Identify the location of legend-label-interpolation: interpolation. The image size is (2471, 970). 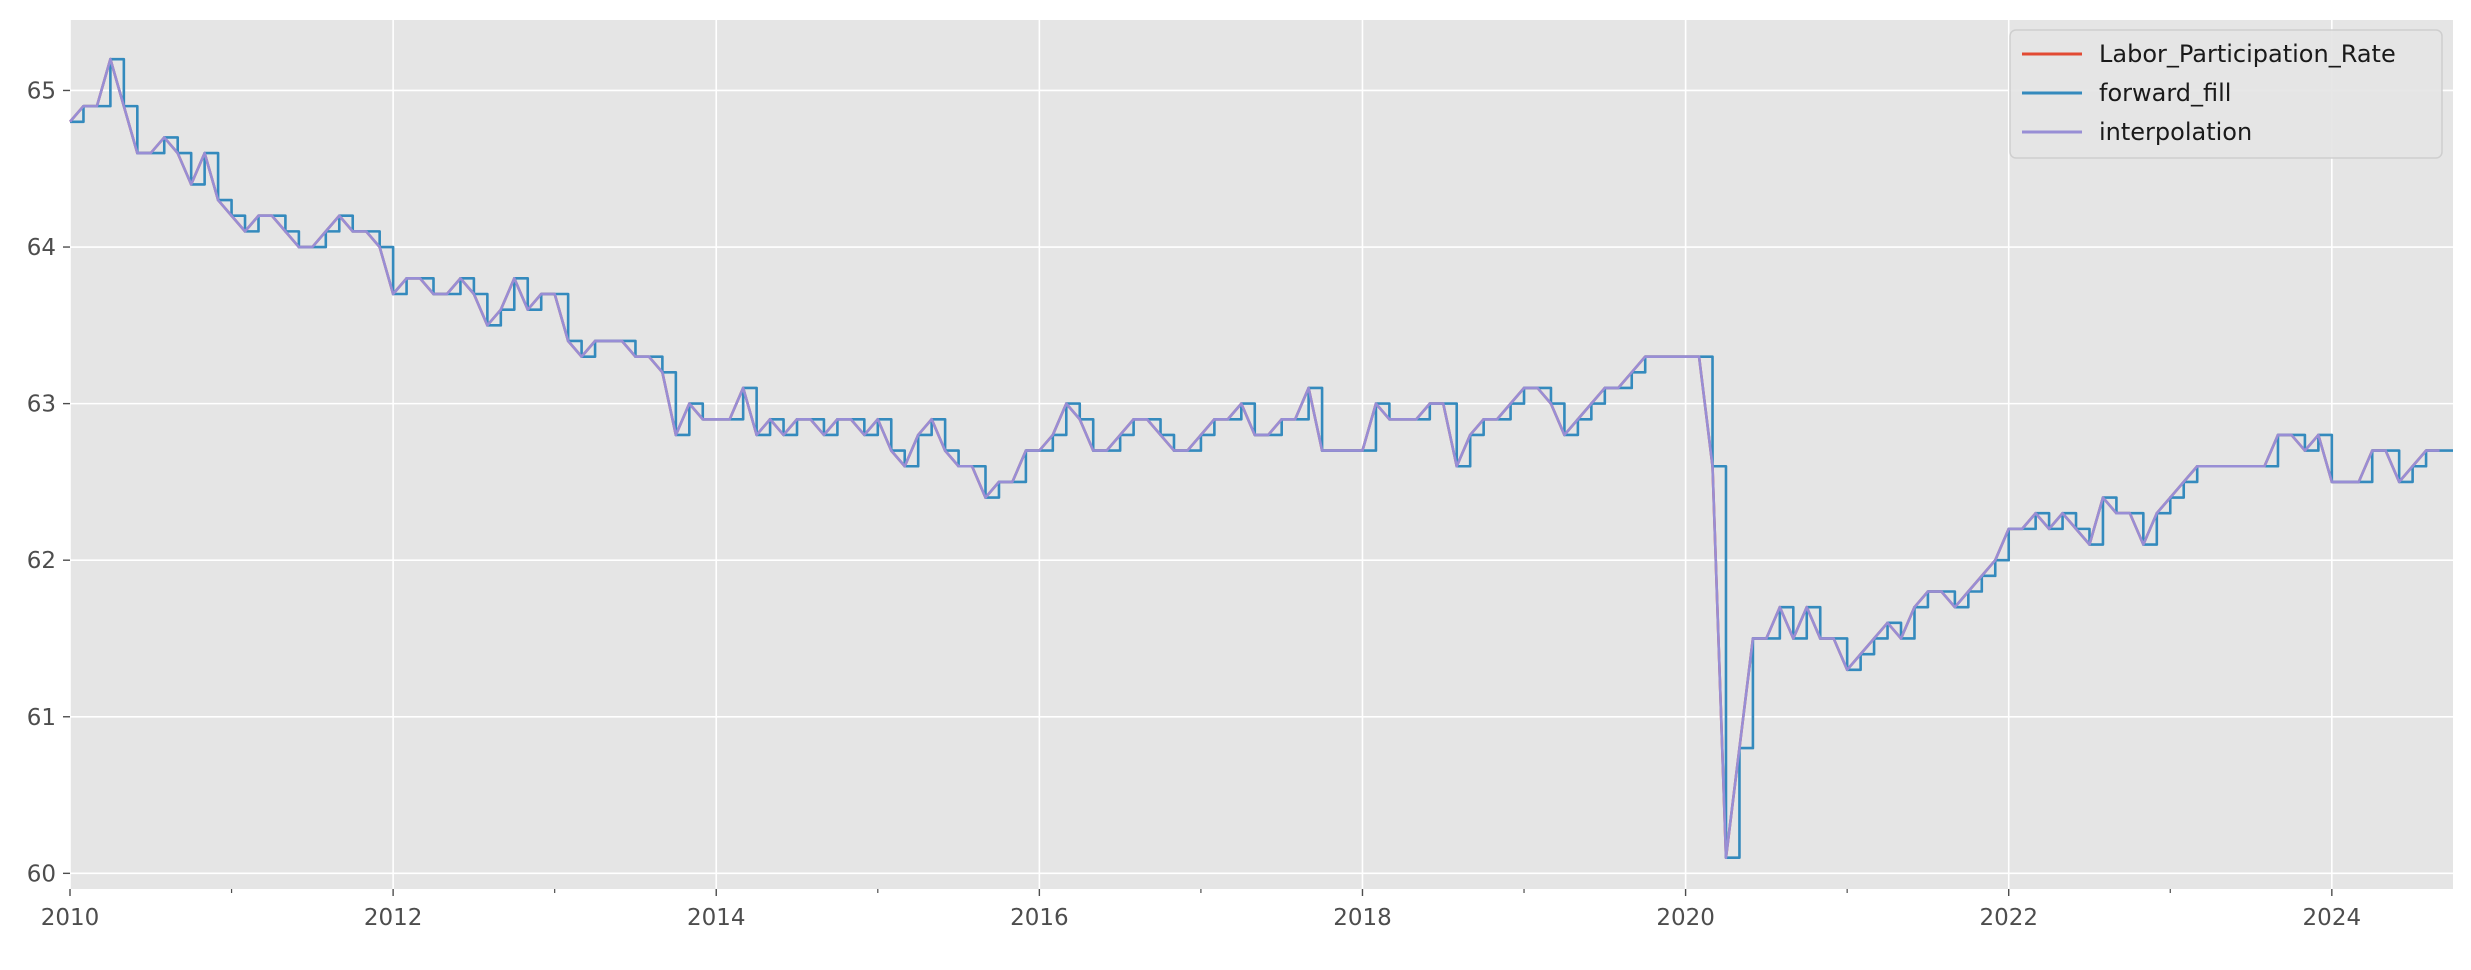
(2175, 132).